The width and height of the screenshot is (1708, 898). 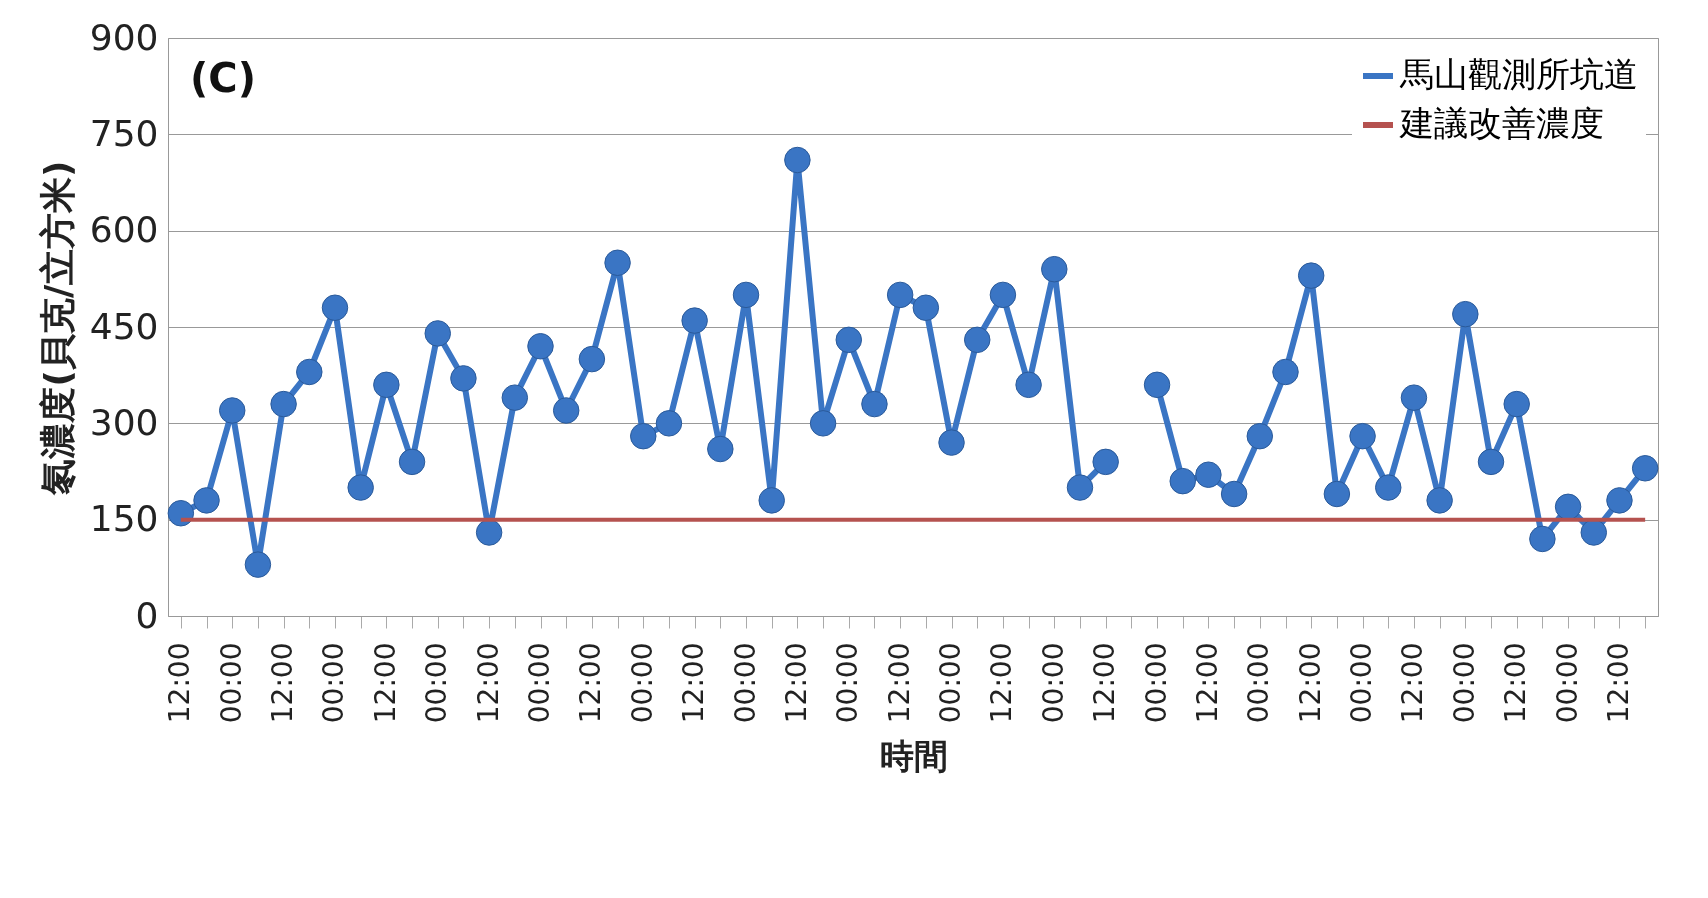 What do you see at coordinates (1518, 74) in the screenshot?
I see `legend-label: 馬山觀測所坑道` at bounding box center [1518, 74].